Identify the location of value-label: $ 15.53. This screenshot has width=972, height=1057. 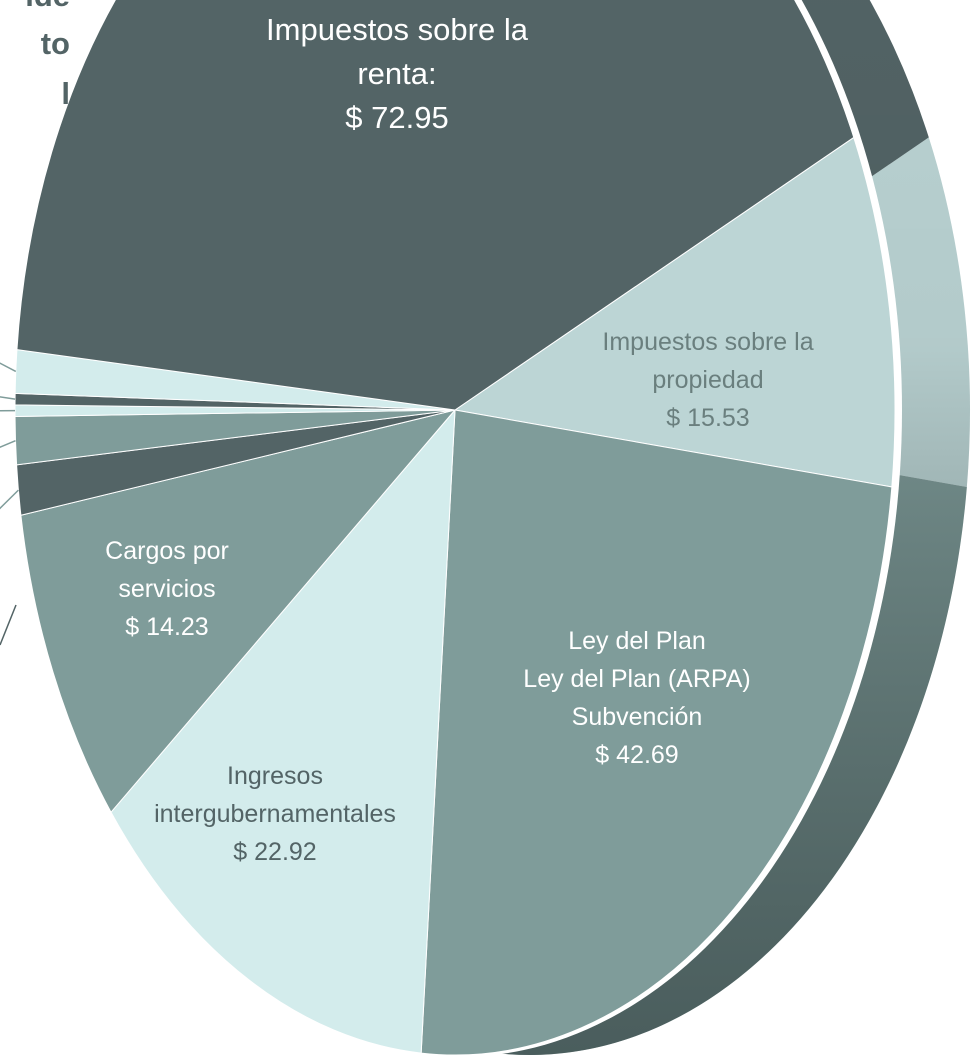
(708, 418).